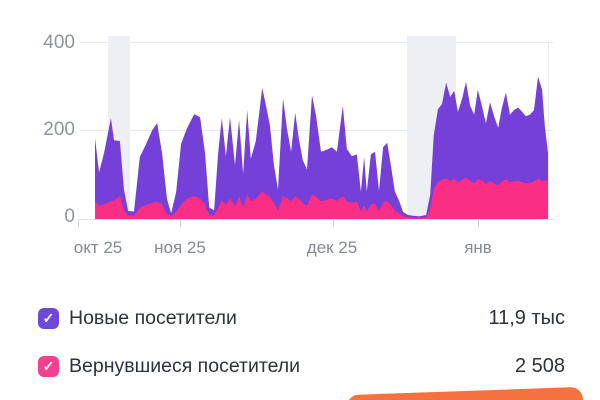 The width and height of the screenshot is (600, 400). Describe the element at coordinates (332, 247) in the screenshot. I see `x-axis-label-dec: дек 25` at that location.